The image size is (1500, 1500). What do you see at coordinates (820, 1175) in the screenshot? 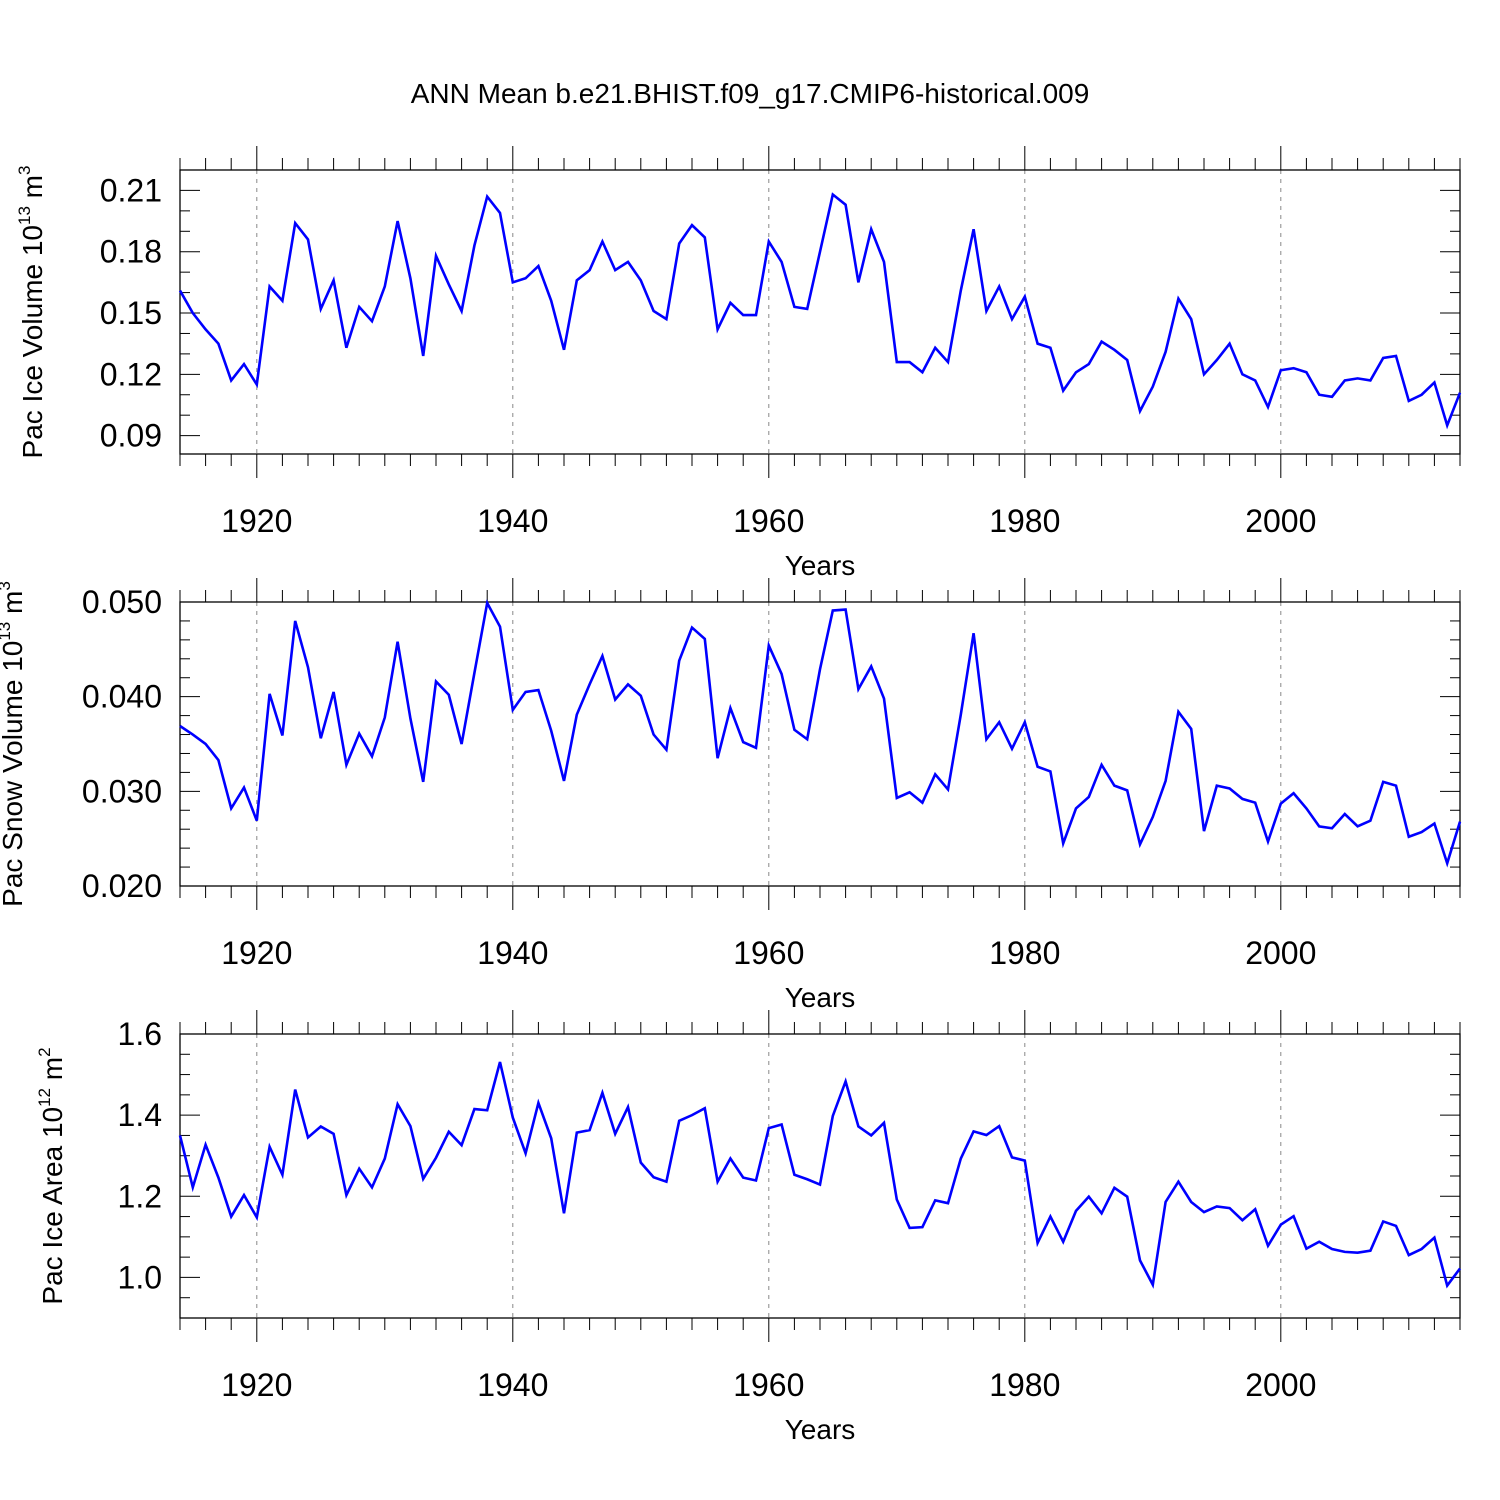
I see `series-line` at bounding box center [820, 1175].